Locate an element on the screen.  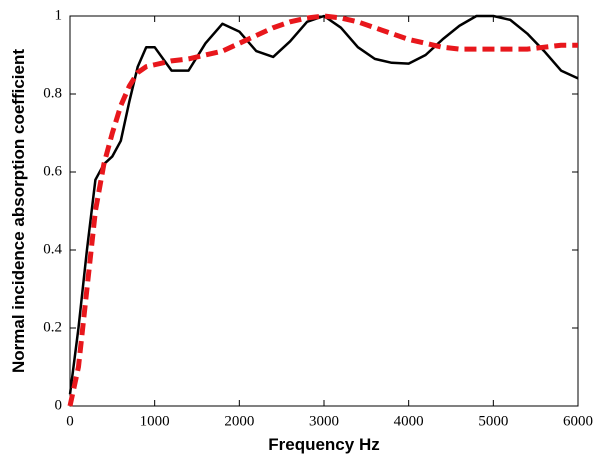
y-tick-label: 1 is located at coordinates (59, 15).